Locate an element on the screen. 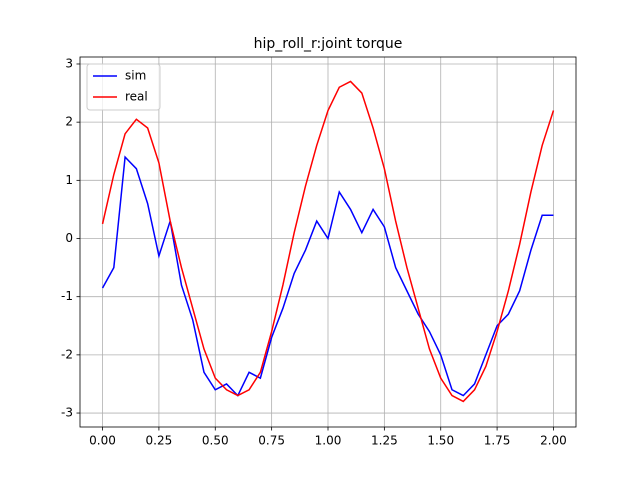 This screenshot has width=640, height=480. legend-label: real is located at coordinates (136, 97).